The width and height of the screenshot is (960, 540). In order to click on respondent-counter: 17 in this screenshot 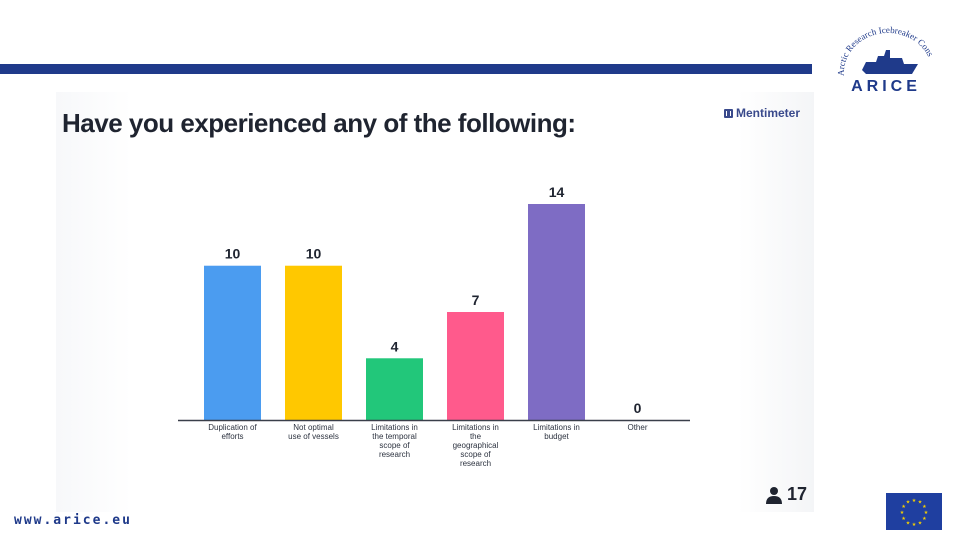, I will do `click(786, 494)`.